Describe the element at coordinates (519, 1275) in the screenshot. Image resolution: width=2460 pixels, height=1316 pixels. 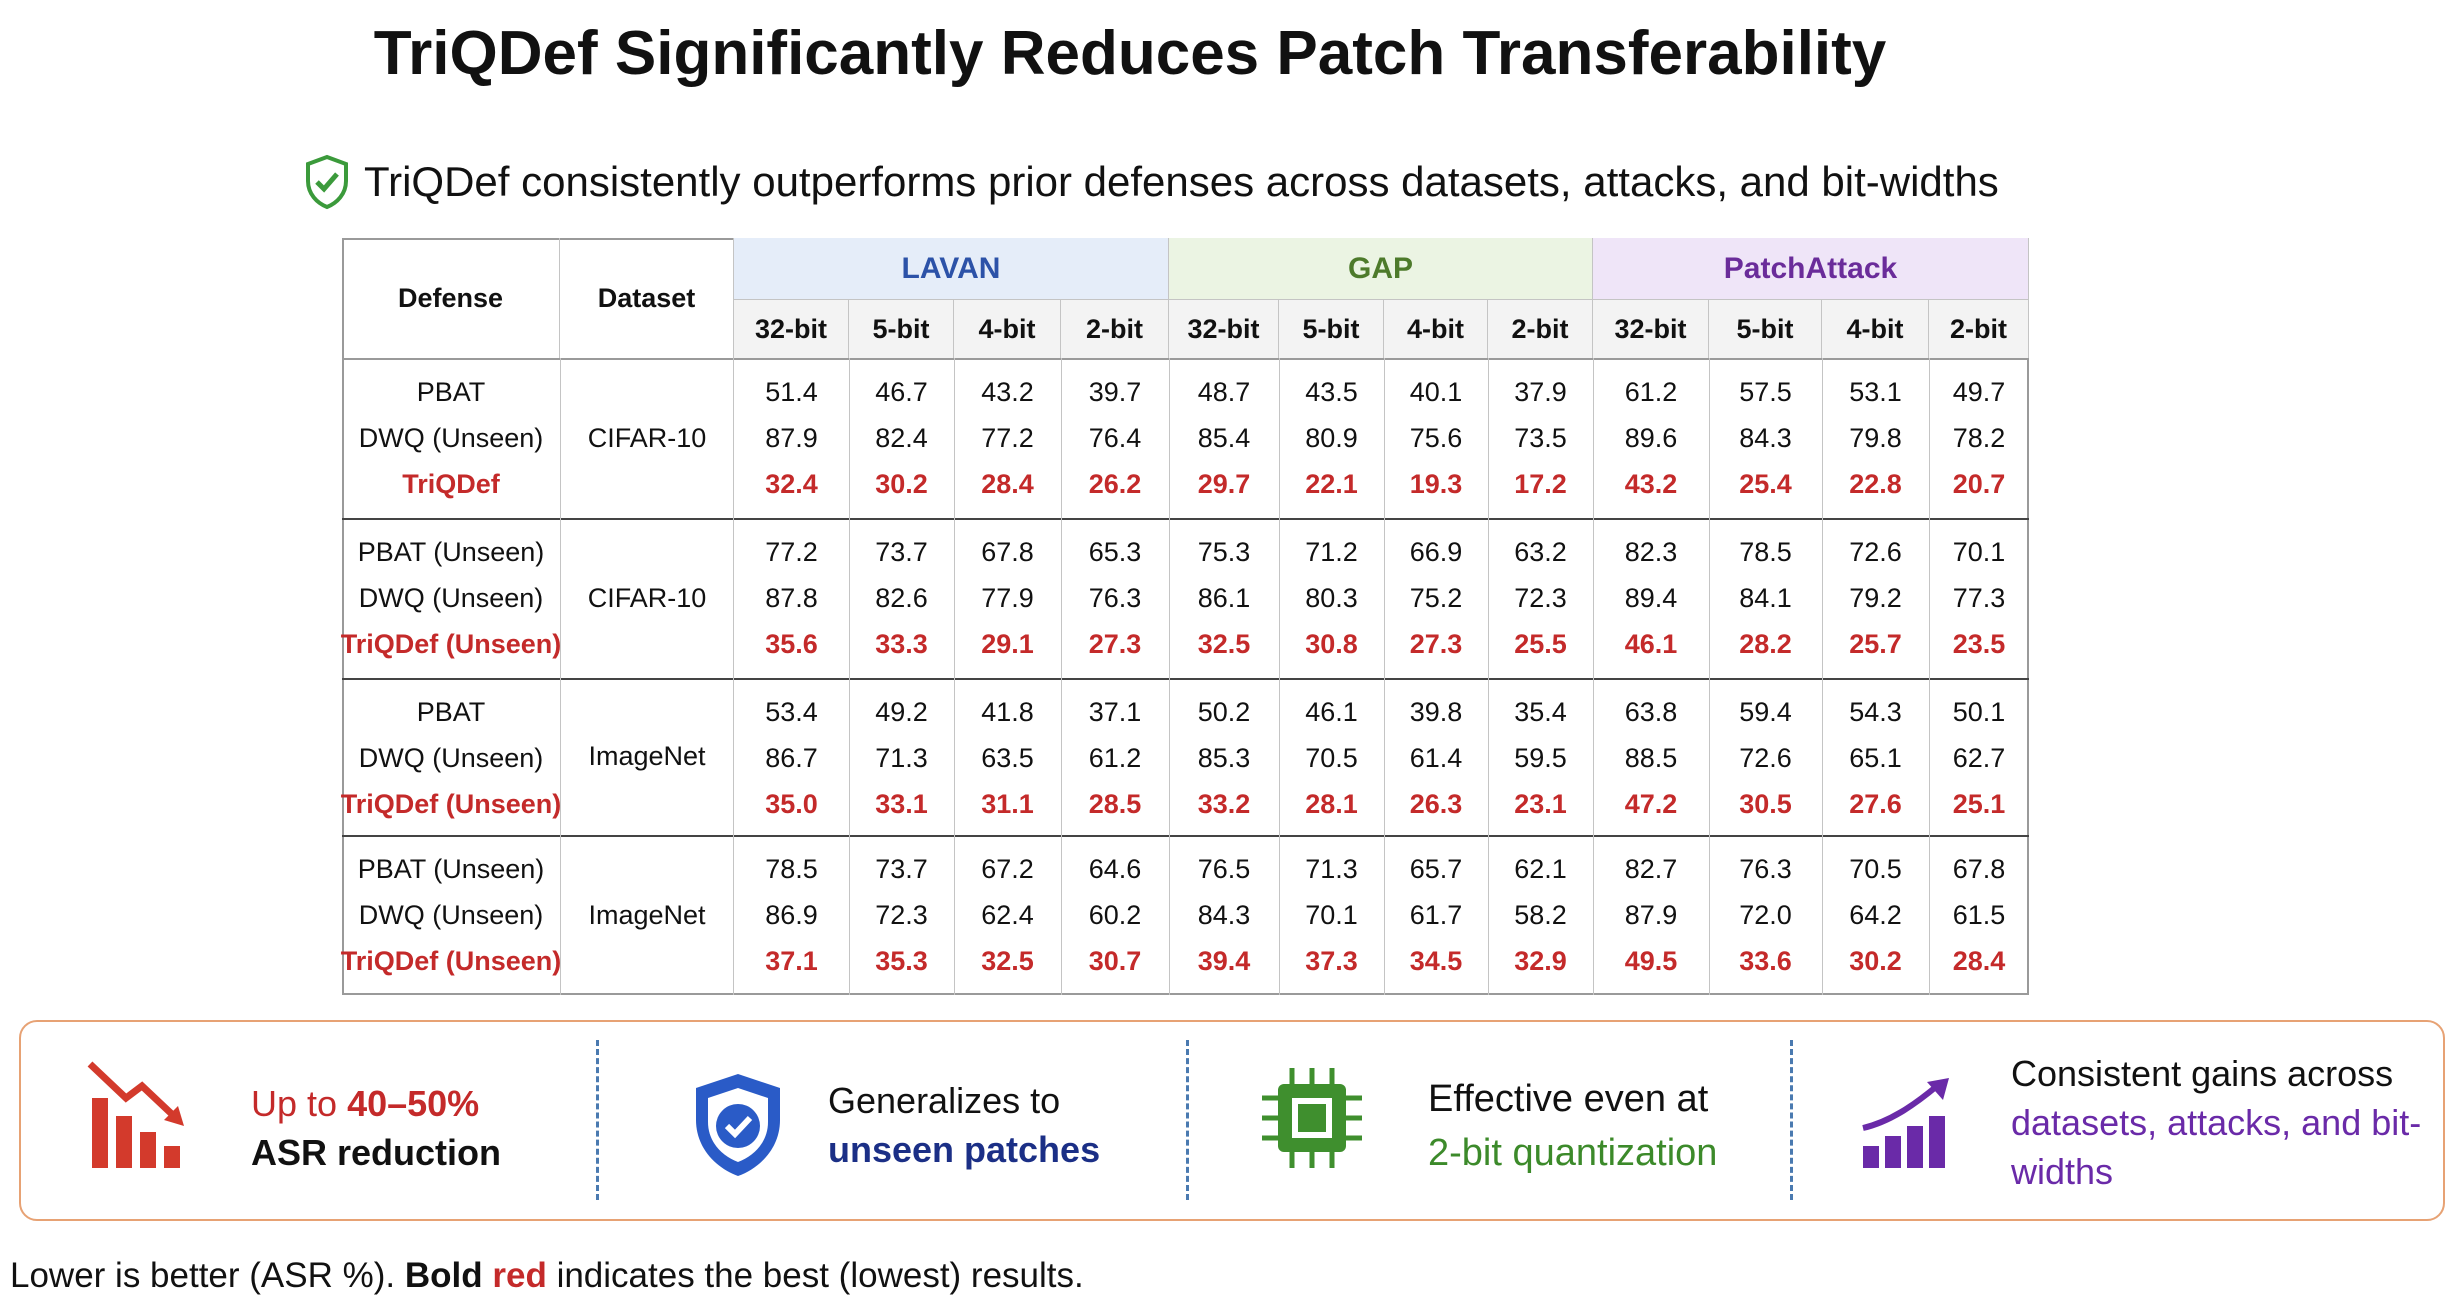
I see `footnote-text: red` at that location.